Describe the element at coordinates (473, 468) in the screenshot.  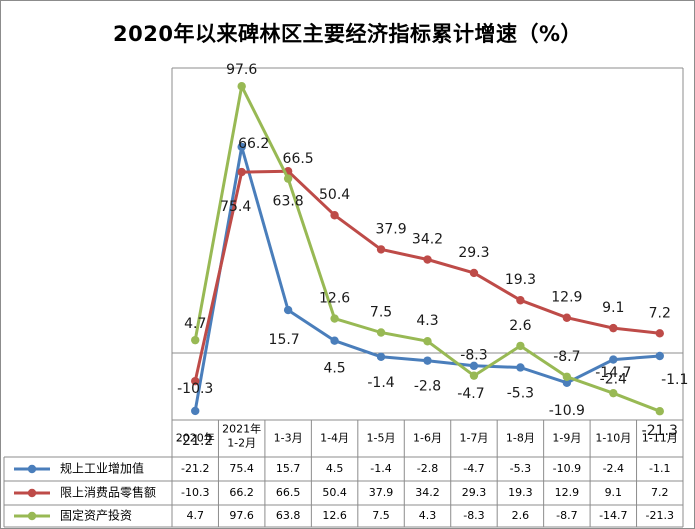
I see `table-cell-s0-6: -4.7` at that location.